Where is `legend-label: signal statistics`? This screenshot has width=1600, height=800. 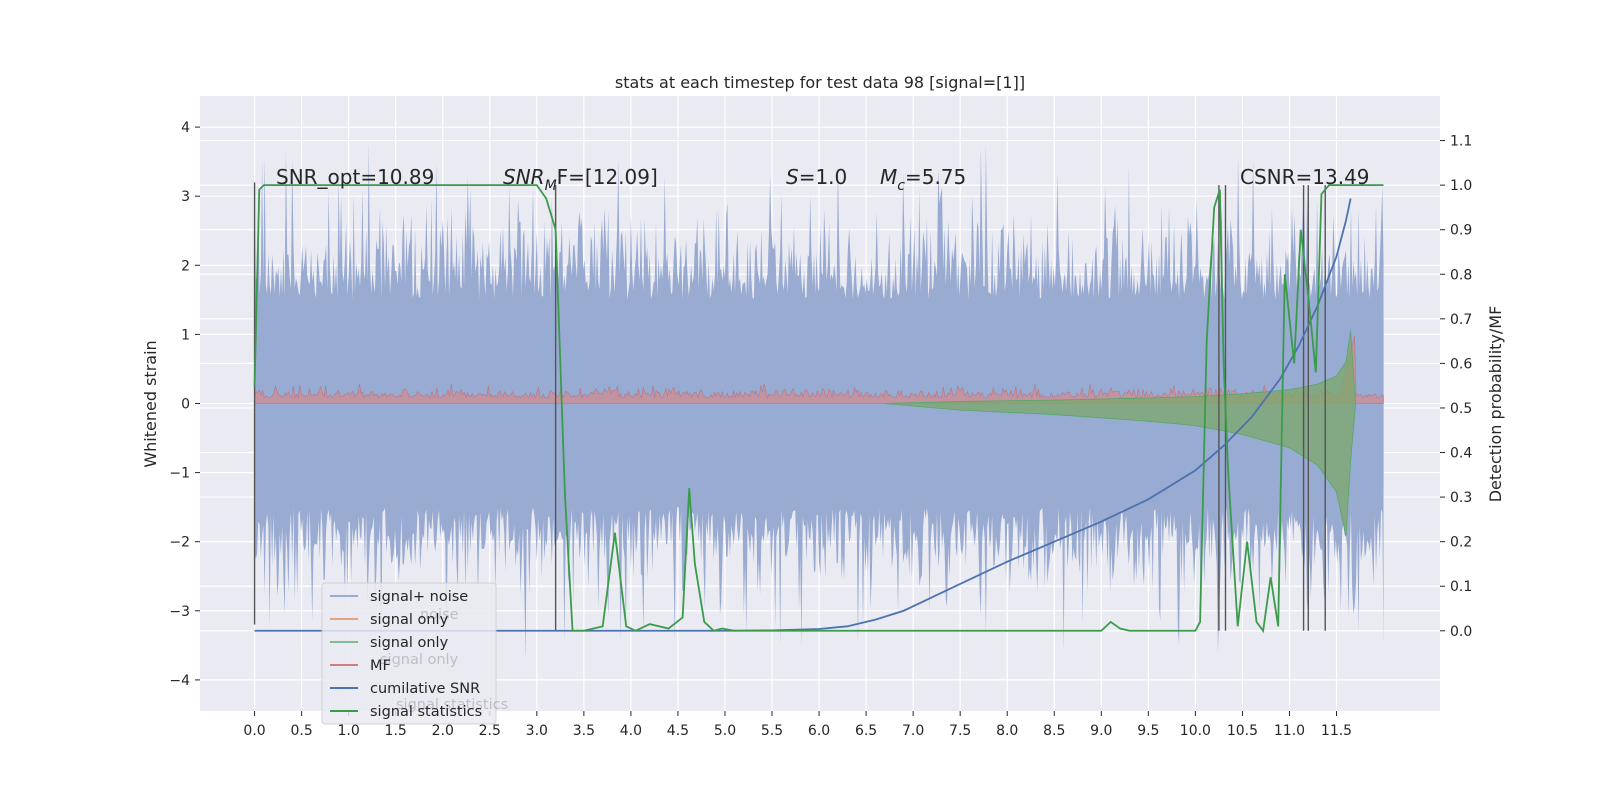 legend-label: signal statistics is located at coordinates (426, 712).